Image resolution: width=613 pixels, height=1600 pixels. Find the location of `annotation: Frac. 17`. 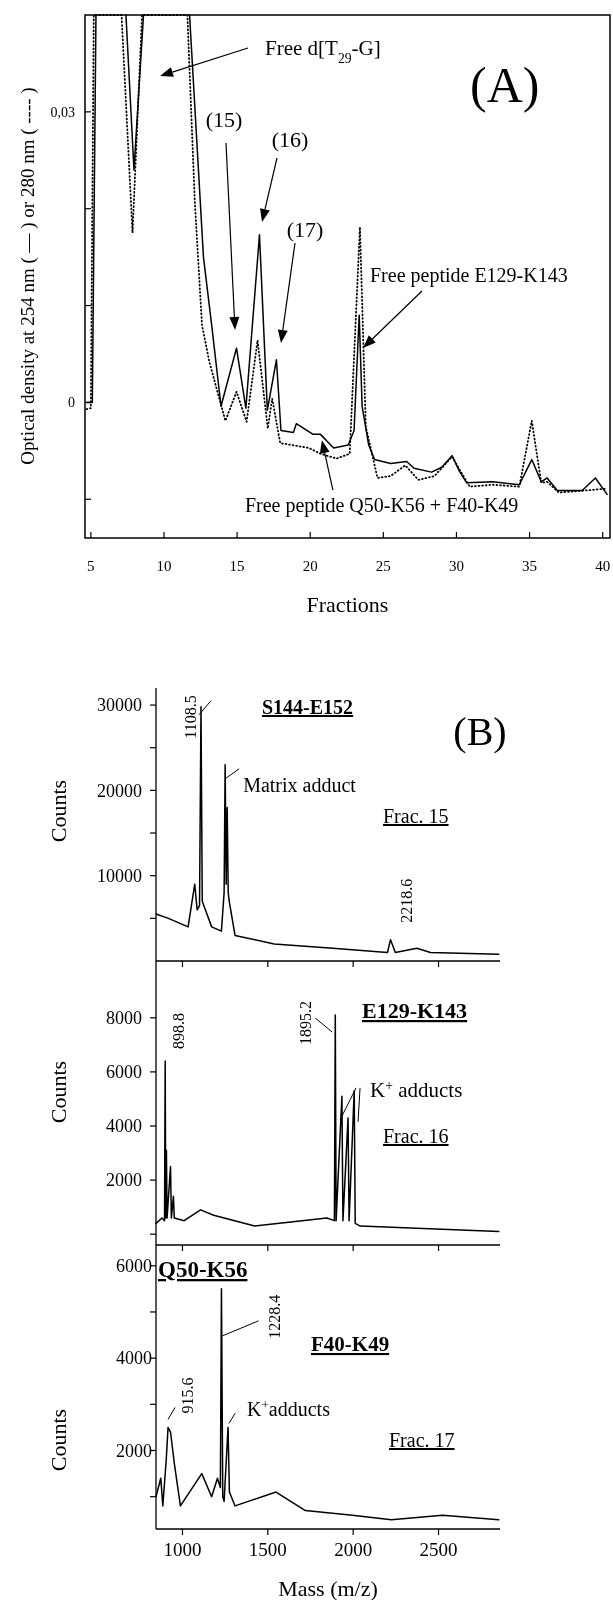

annotation: Frac. 17 is located at coordinates (422, 1440).